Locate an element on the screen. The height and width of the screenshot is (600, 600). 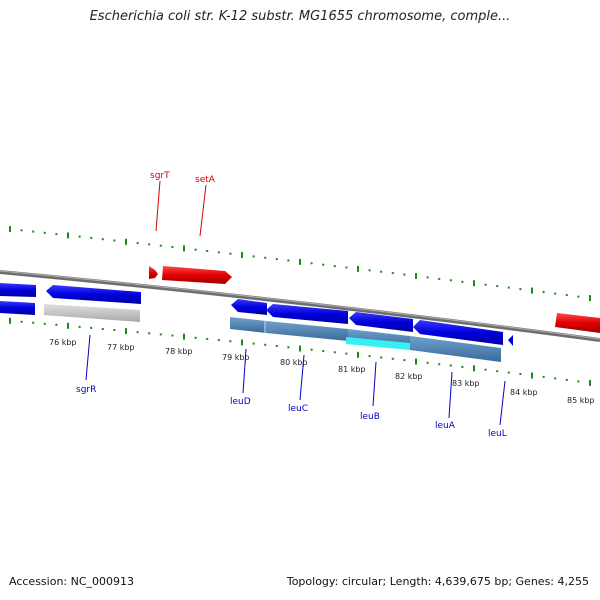
gene-label-leuA: leuA is located at coordinates (445, 426).